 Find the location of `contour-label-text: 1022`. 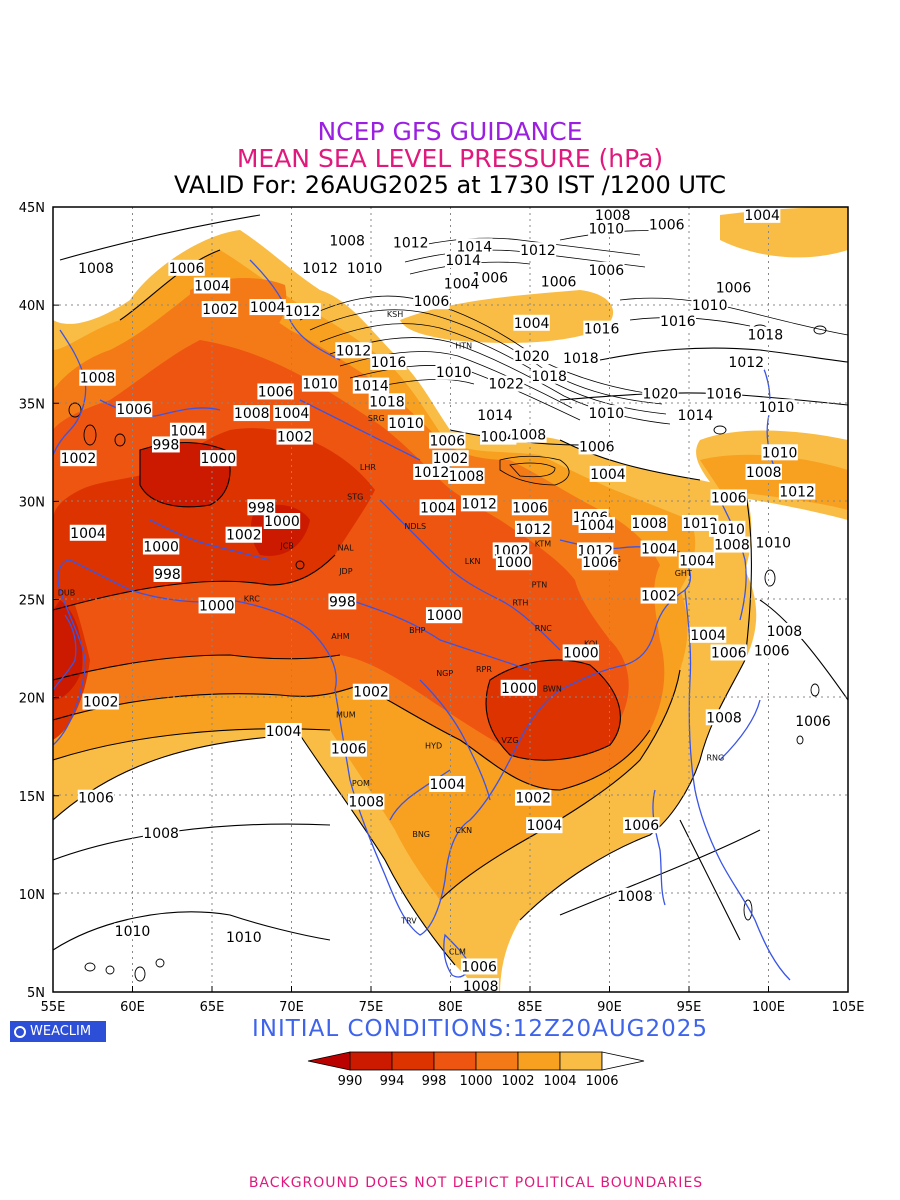

contour-label-text: 1022 is located at coordinates (506, 385).